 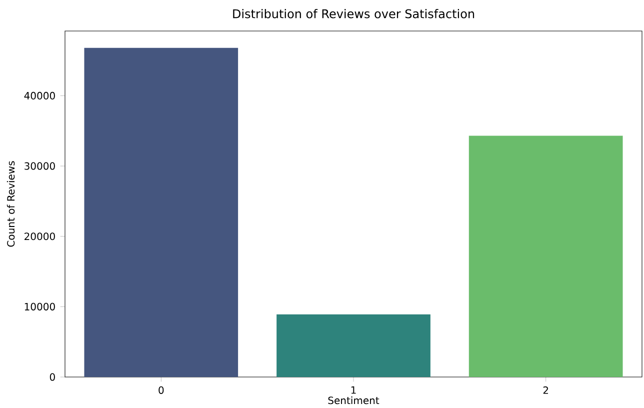 What do you see at coordinates (52, 377) in the screenshot?
I see `y-tick-label: 0` at bounding box center [52, 377].